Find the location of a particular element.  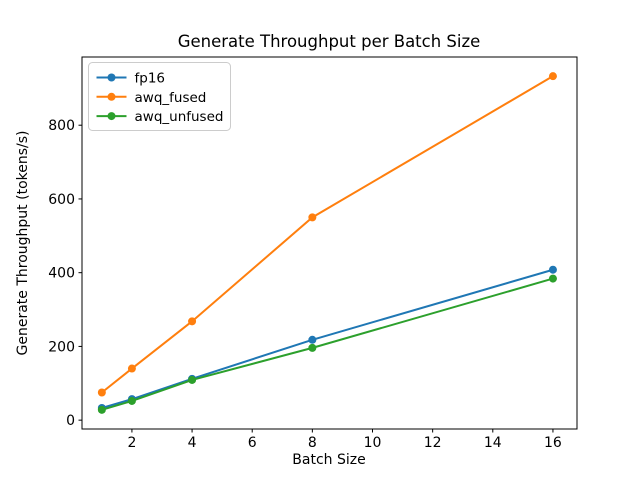

x-tick-label: 10 is located at coordinates (373, 443).